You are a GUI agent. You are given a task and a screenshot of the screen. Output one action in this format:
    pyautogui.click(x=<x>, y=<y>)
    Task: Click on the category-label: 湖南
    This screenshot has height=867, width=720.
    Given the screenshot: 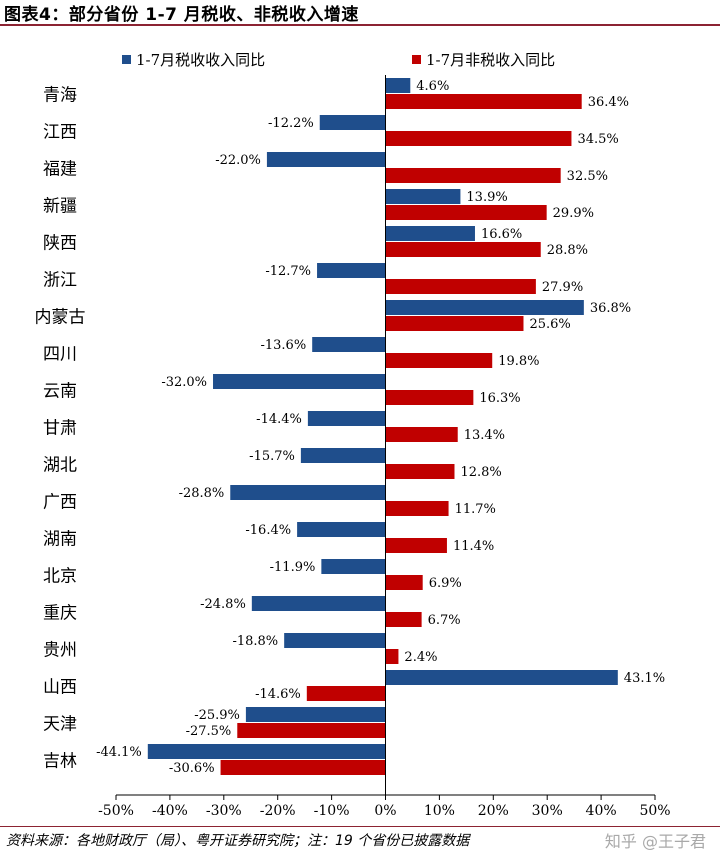 What is the action you would take?
    pyautogui.click(x=60, y=540)
    